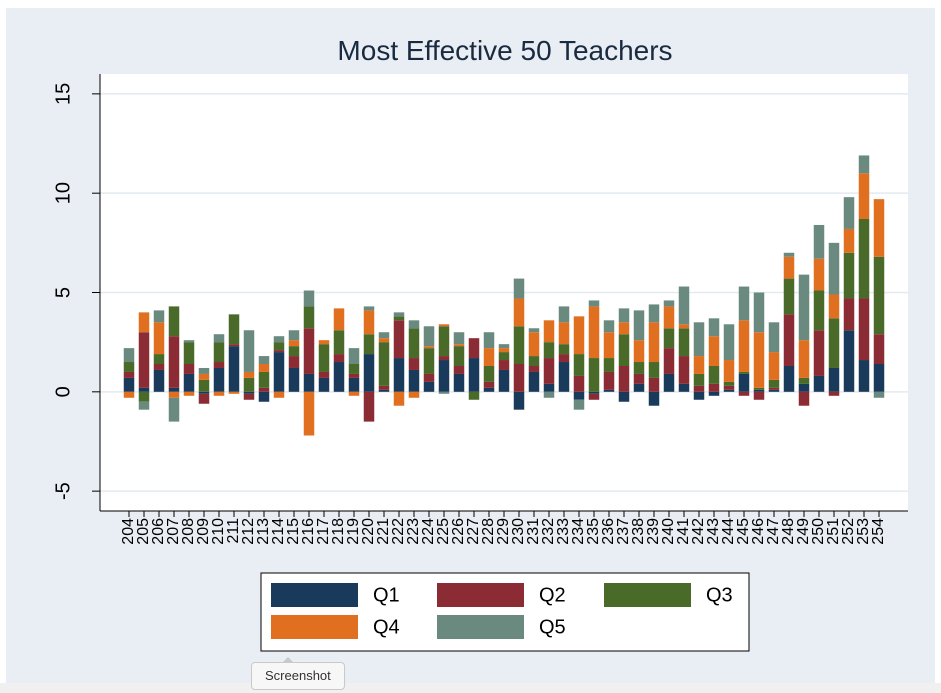  I want to click on x-tick-label: 249, so click(803, 531).